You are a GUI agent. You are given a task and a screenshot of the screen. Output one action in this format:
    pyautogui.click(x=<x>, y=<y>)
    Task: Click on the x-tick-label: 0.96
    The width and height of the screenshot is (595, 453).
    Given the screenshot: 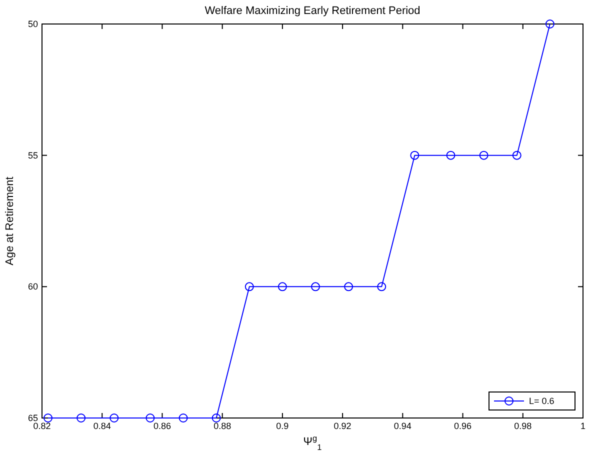 What is the action you would take?
    pyautogui.click(x=463, y=426)
    